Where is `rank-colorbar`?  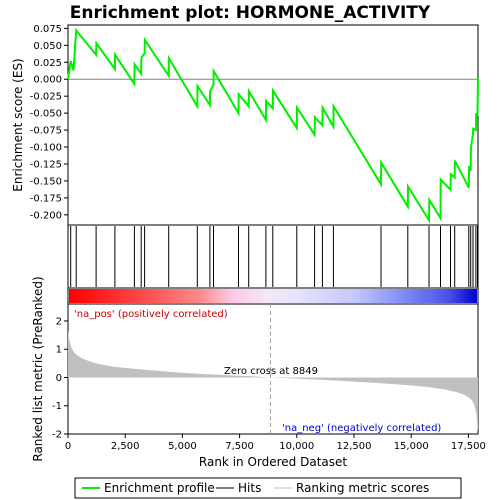 rank-colorbar is located at coordinates (273, 296).